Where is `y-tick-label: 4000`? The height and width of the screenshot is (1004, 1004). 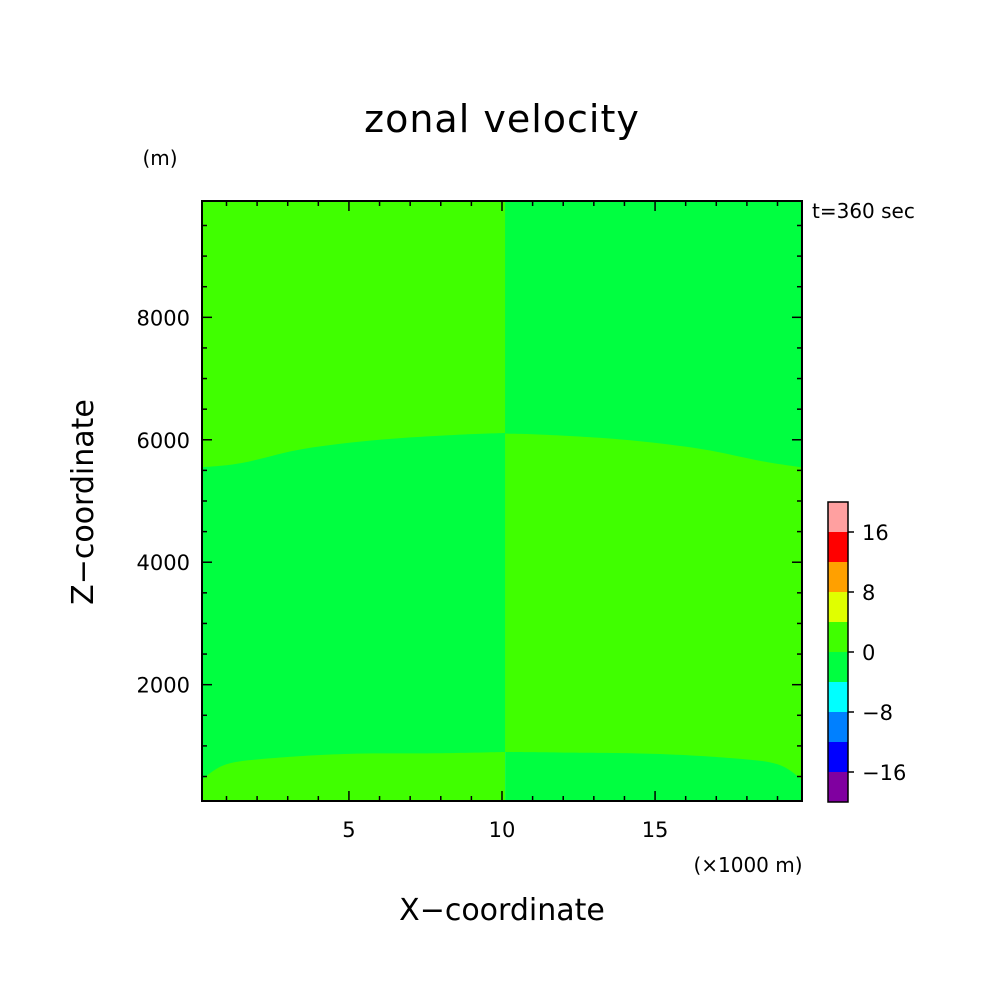
y-tick-label: 4000 is located at coordinates (163, 563).